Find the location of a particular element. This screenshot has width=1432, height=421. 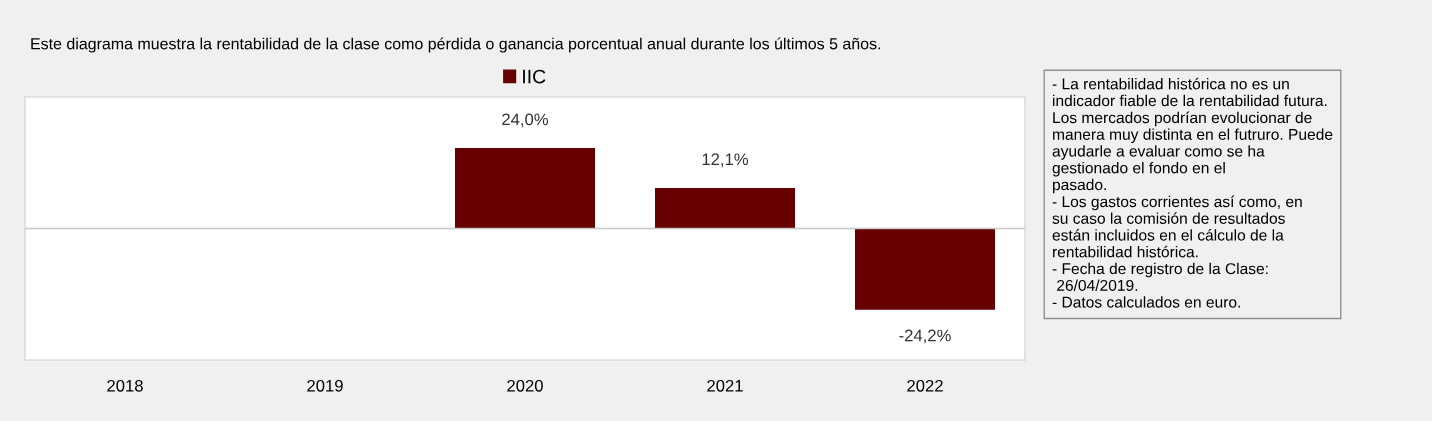

legend-label: IIC is located at coordinates (534, 76).